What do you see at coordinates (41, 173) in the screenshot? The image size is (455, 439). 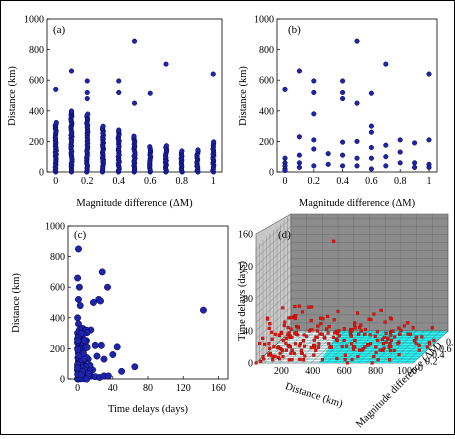 I see `y-tick-label: 0` at bounding box center [41, 173].